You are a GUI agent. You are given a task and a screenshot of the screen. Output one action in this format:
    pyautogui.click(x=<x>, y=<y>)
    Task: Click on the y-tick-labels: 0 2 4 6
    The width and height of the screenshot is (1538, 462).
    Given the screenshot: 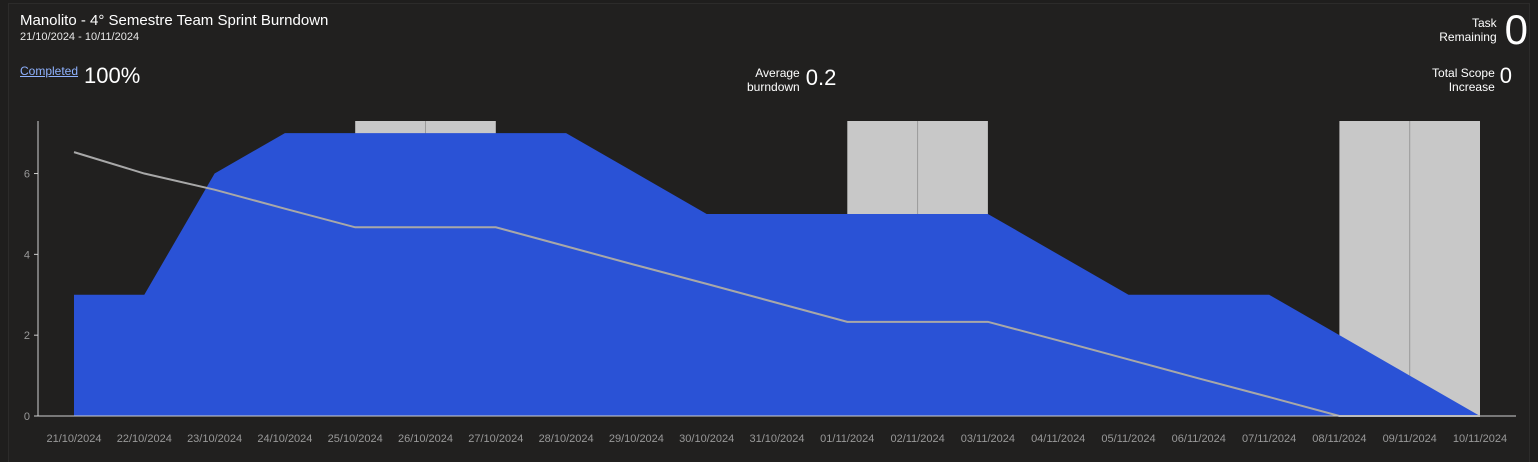 What is the action you would take?
    pyautogui.click(x=31, y=296)
    